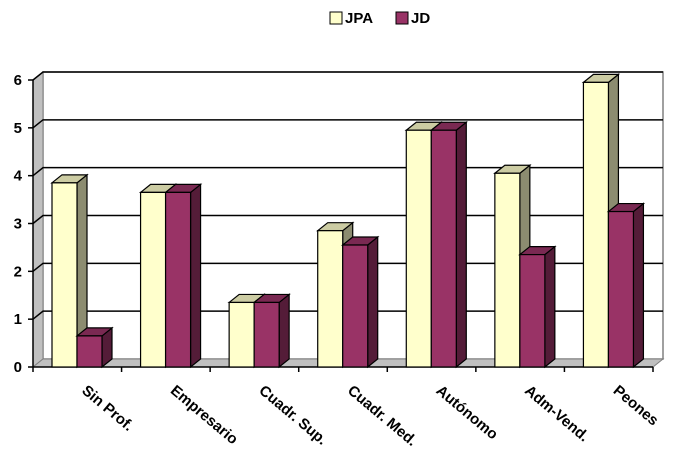 The width and height of the screenshot is (679, 475). What do you see at coordinates (195, 276) in the screenshot?
I see `bar-jd-1-side` at bounding box center [195, 276].